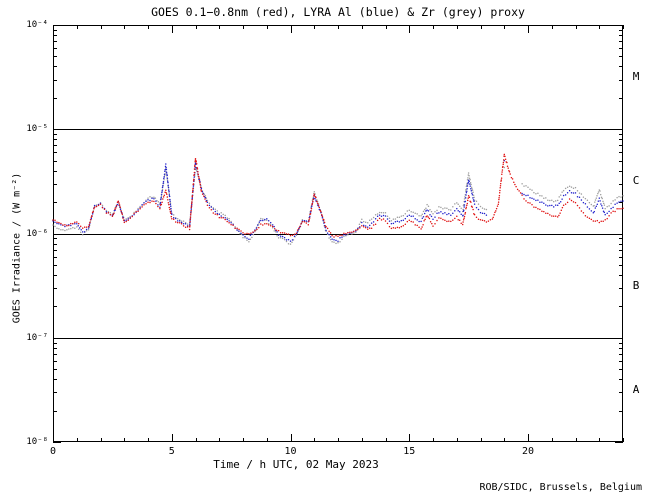 This screenshot has height=500, width=650. What do you see at coordinates (17, 248) in the screenshot?
I see `y-axis-label: GOES Irradiance / (W m⁻²)` at bounding box center [17, 248].